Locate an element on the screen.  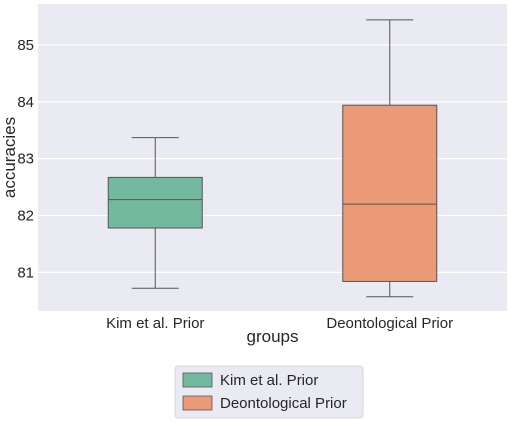
y-tick-label: 85 is located at coordinates (25, 45).